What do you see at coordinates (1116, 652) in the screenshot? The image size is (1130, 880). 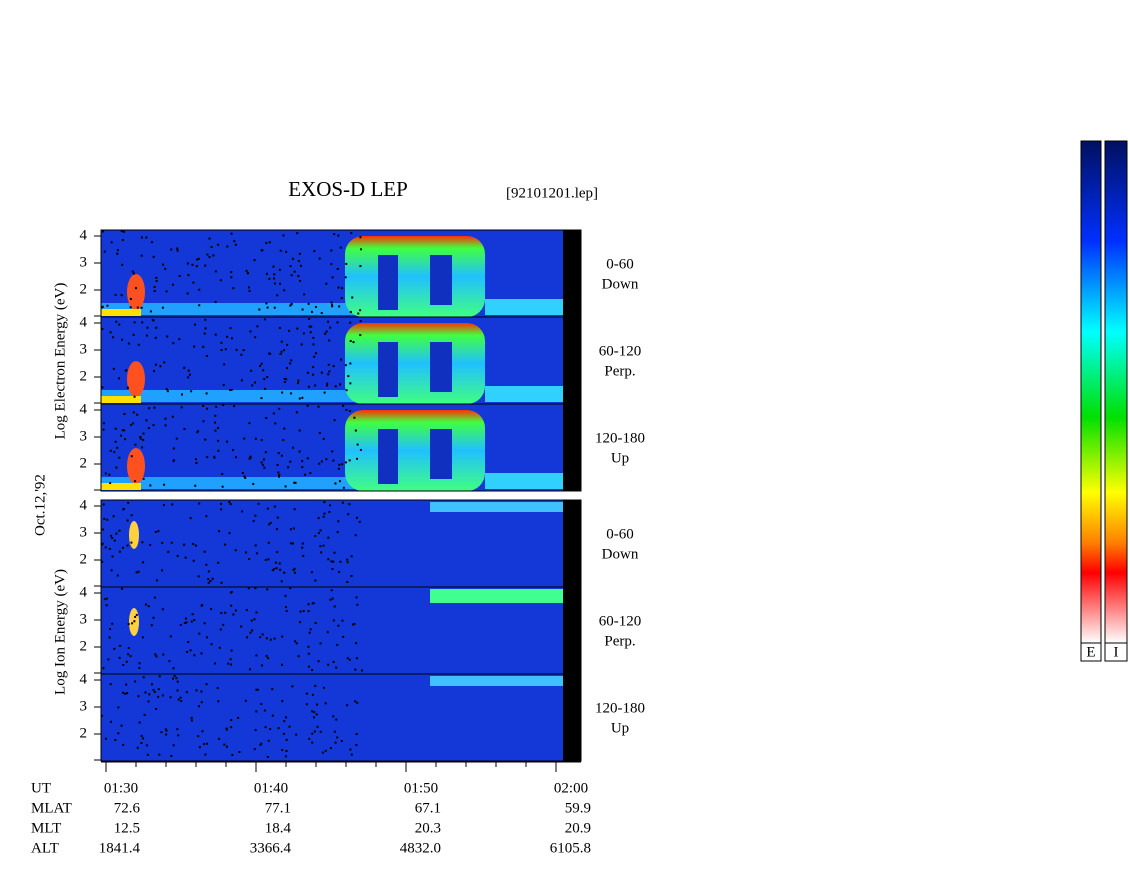 I see `colorbar-label: I` at bounding box center [1116, 652].